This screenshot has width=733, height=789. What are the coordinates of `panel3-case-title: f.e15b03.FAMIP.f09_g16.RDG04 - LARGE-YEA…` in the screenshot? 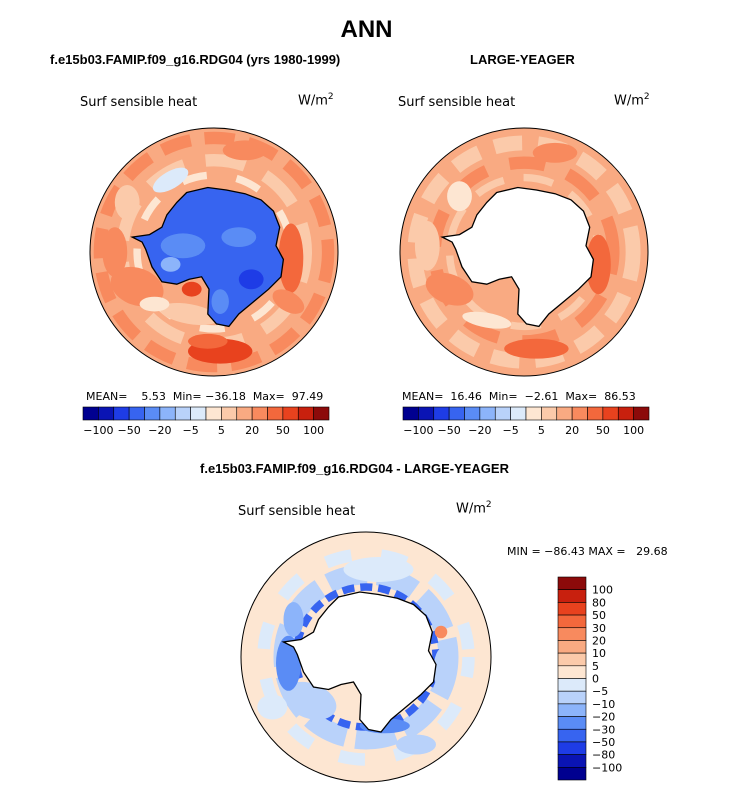 It's located at (354, 468).